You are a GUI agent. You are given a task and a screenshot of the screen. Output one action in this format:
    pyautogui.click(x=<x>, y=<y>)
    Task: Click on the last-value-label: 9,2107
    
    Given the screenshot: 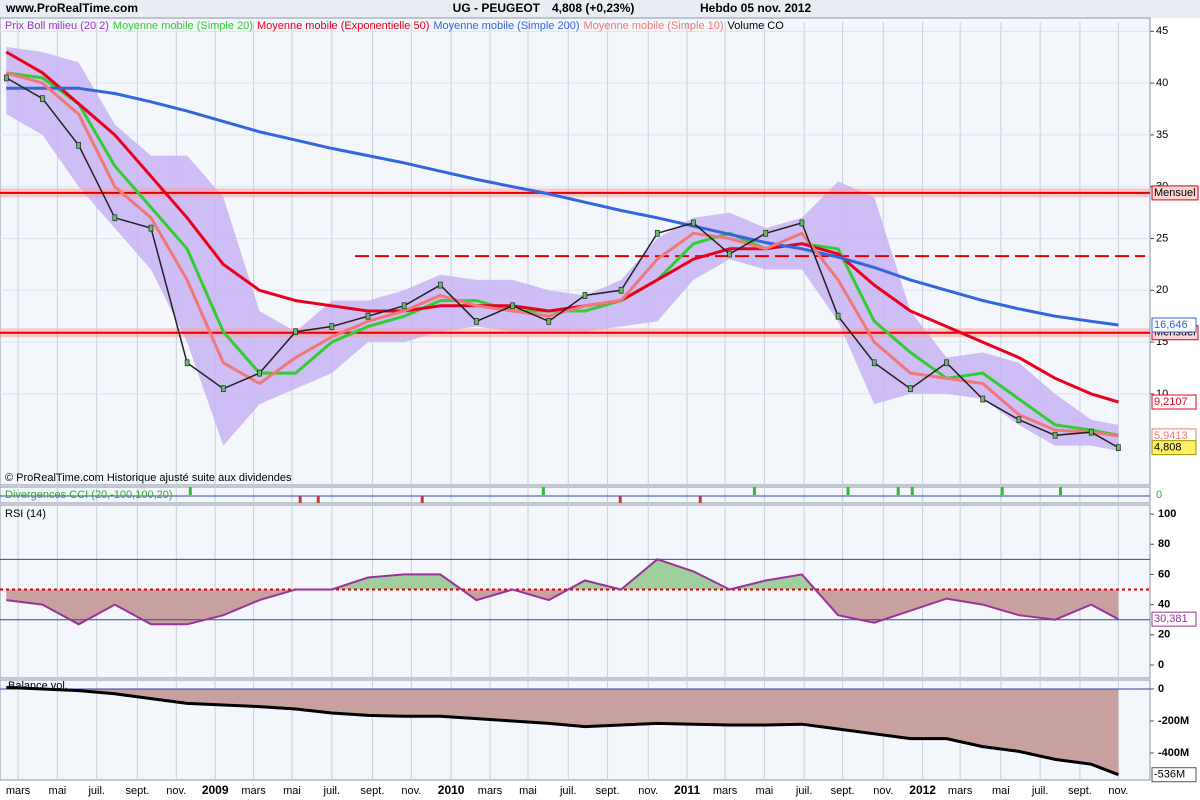 What is the action you would take?
    pyautogui.click(x=1171, y=402)
    